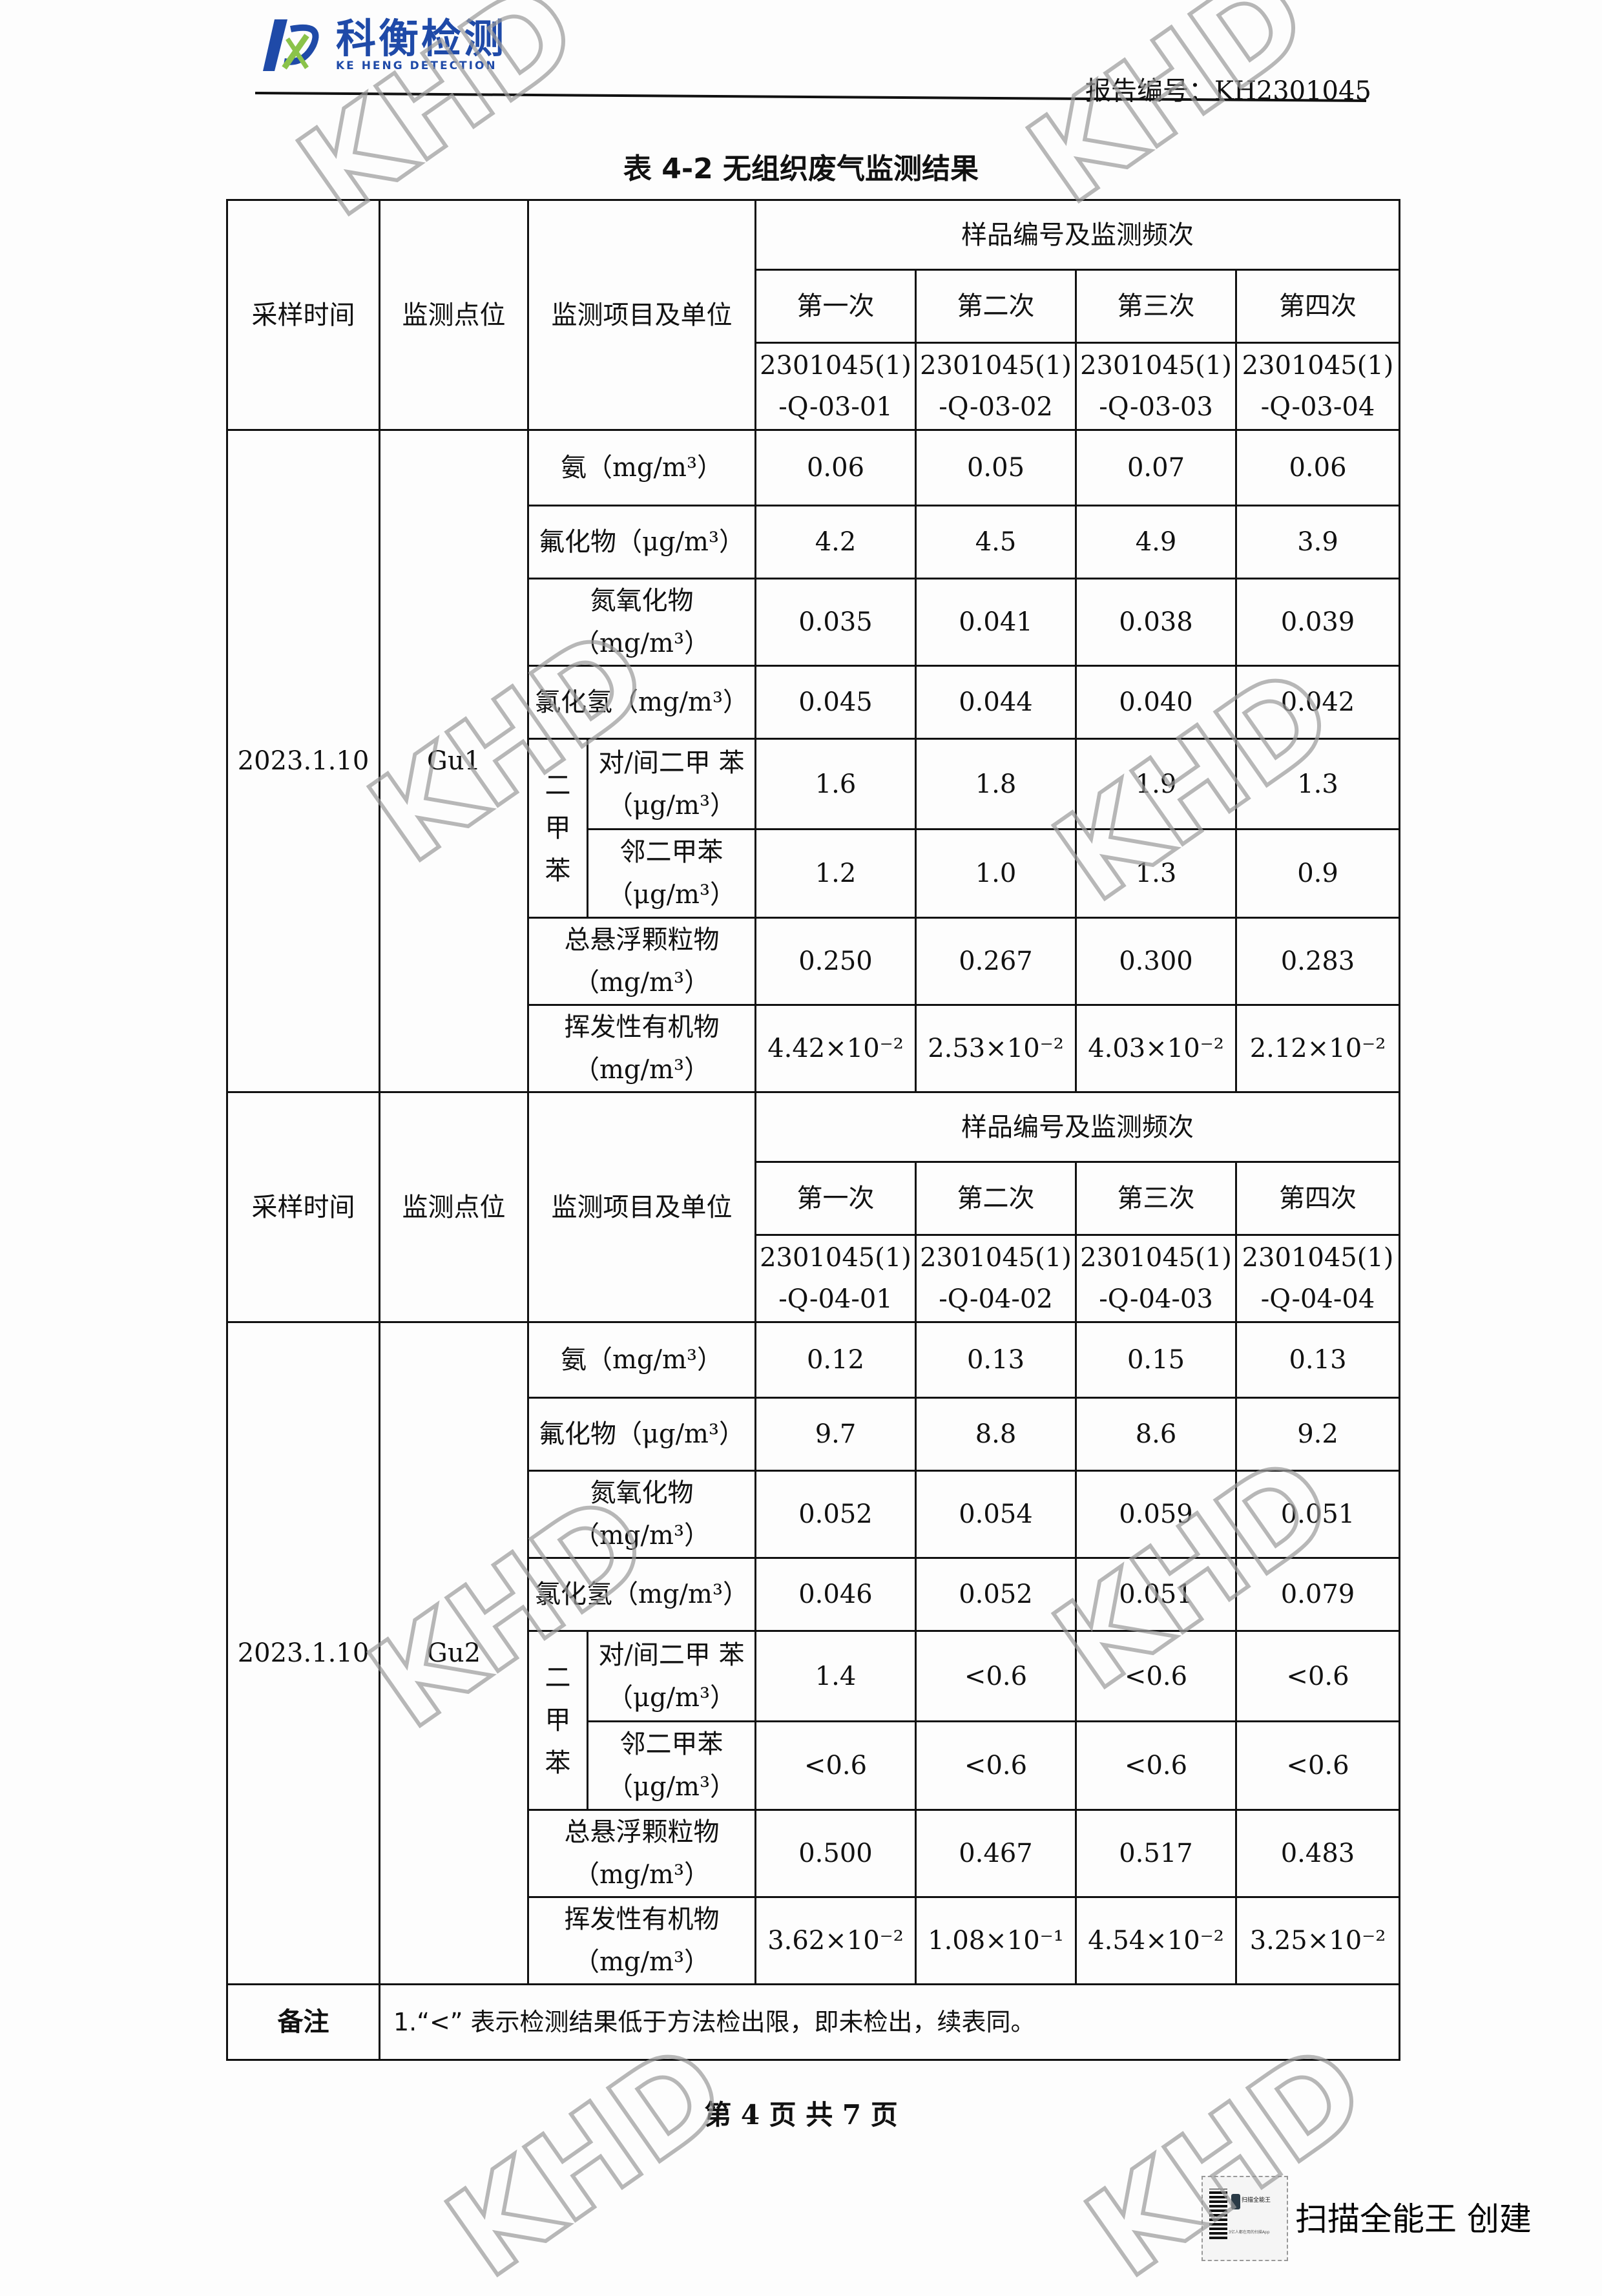 The width and height of the screenshot is (1602, 2296). What do you see at coordinates (1317, 1595) in the screenshot?
I see `value-cell: 0.079` at bounding box center [1317, 1595].